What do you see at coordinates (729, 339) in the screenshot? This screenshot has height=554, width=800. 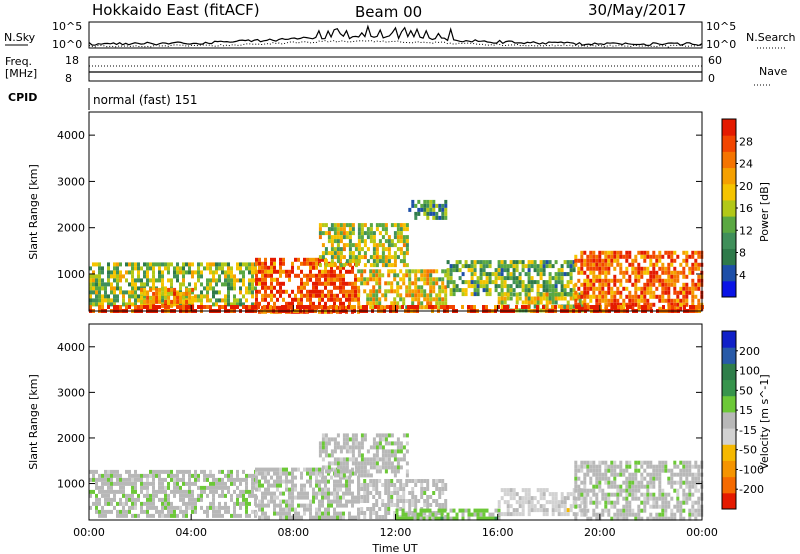 I see `colorbar-swatch` at bounding box center [729, 339].